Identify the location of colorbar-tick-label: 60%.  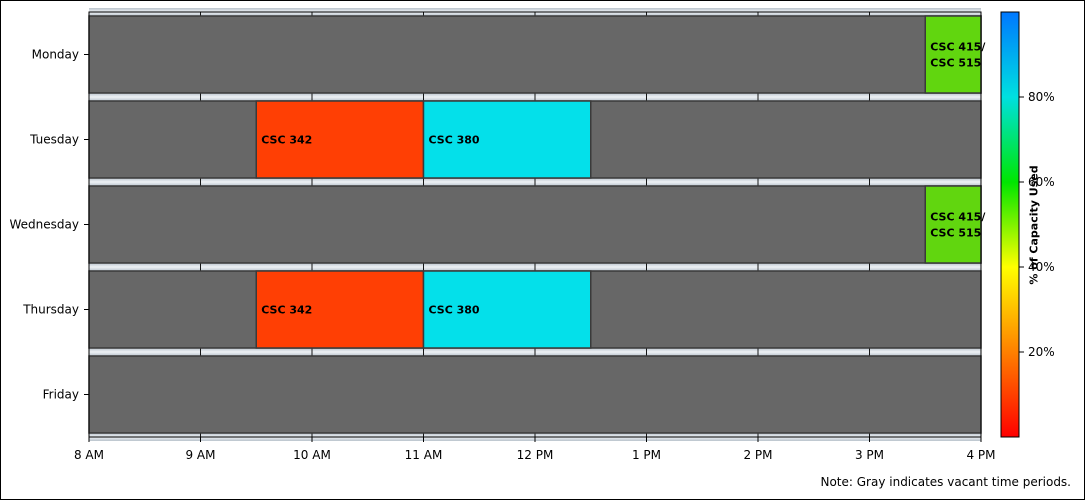
(1041, 182).